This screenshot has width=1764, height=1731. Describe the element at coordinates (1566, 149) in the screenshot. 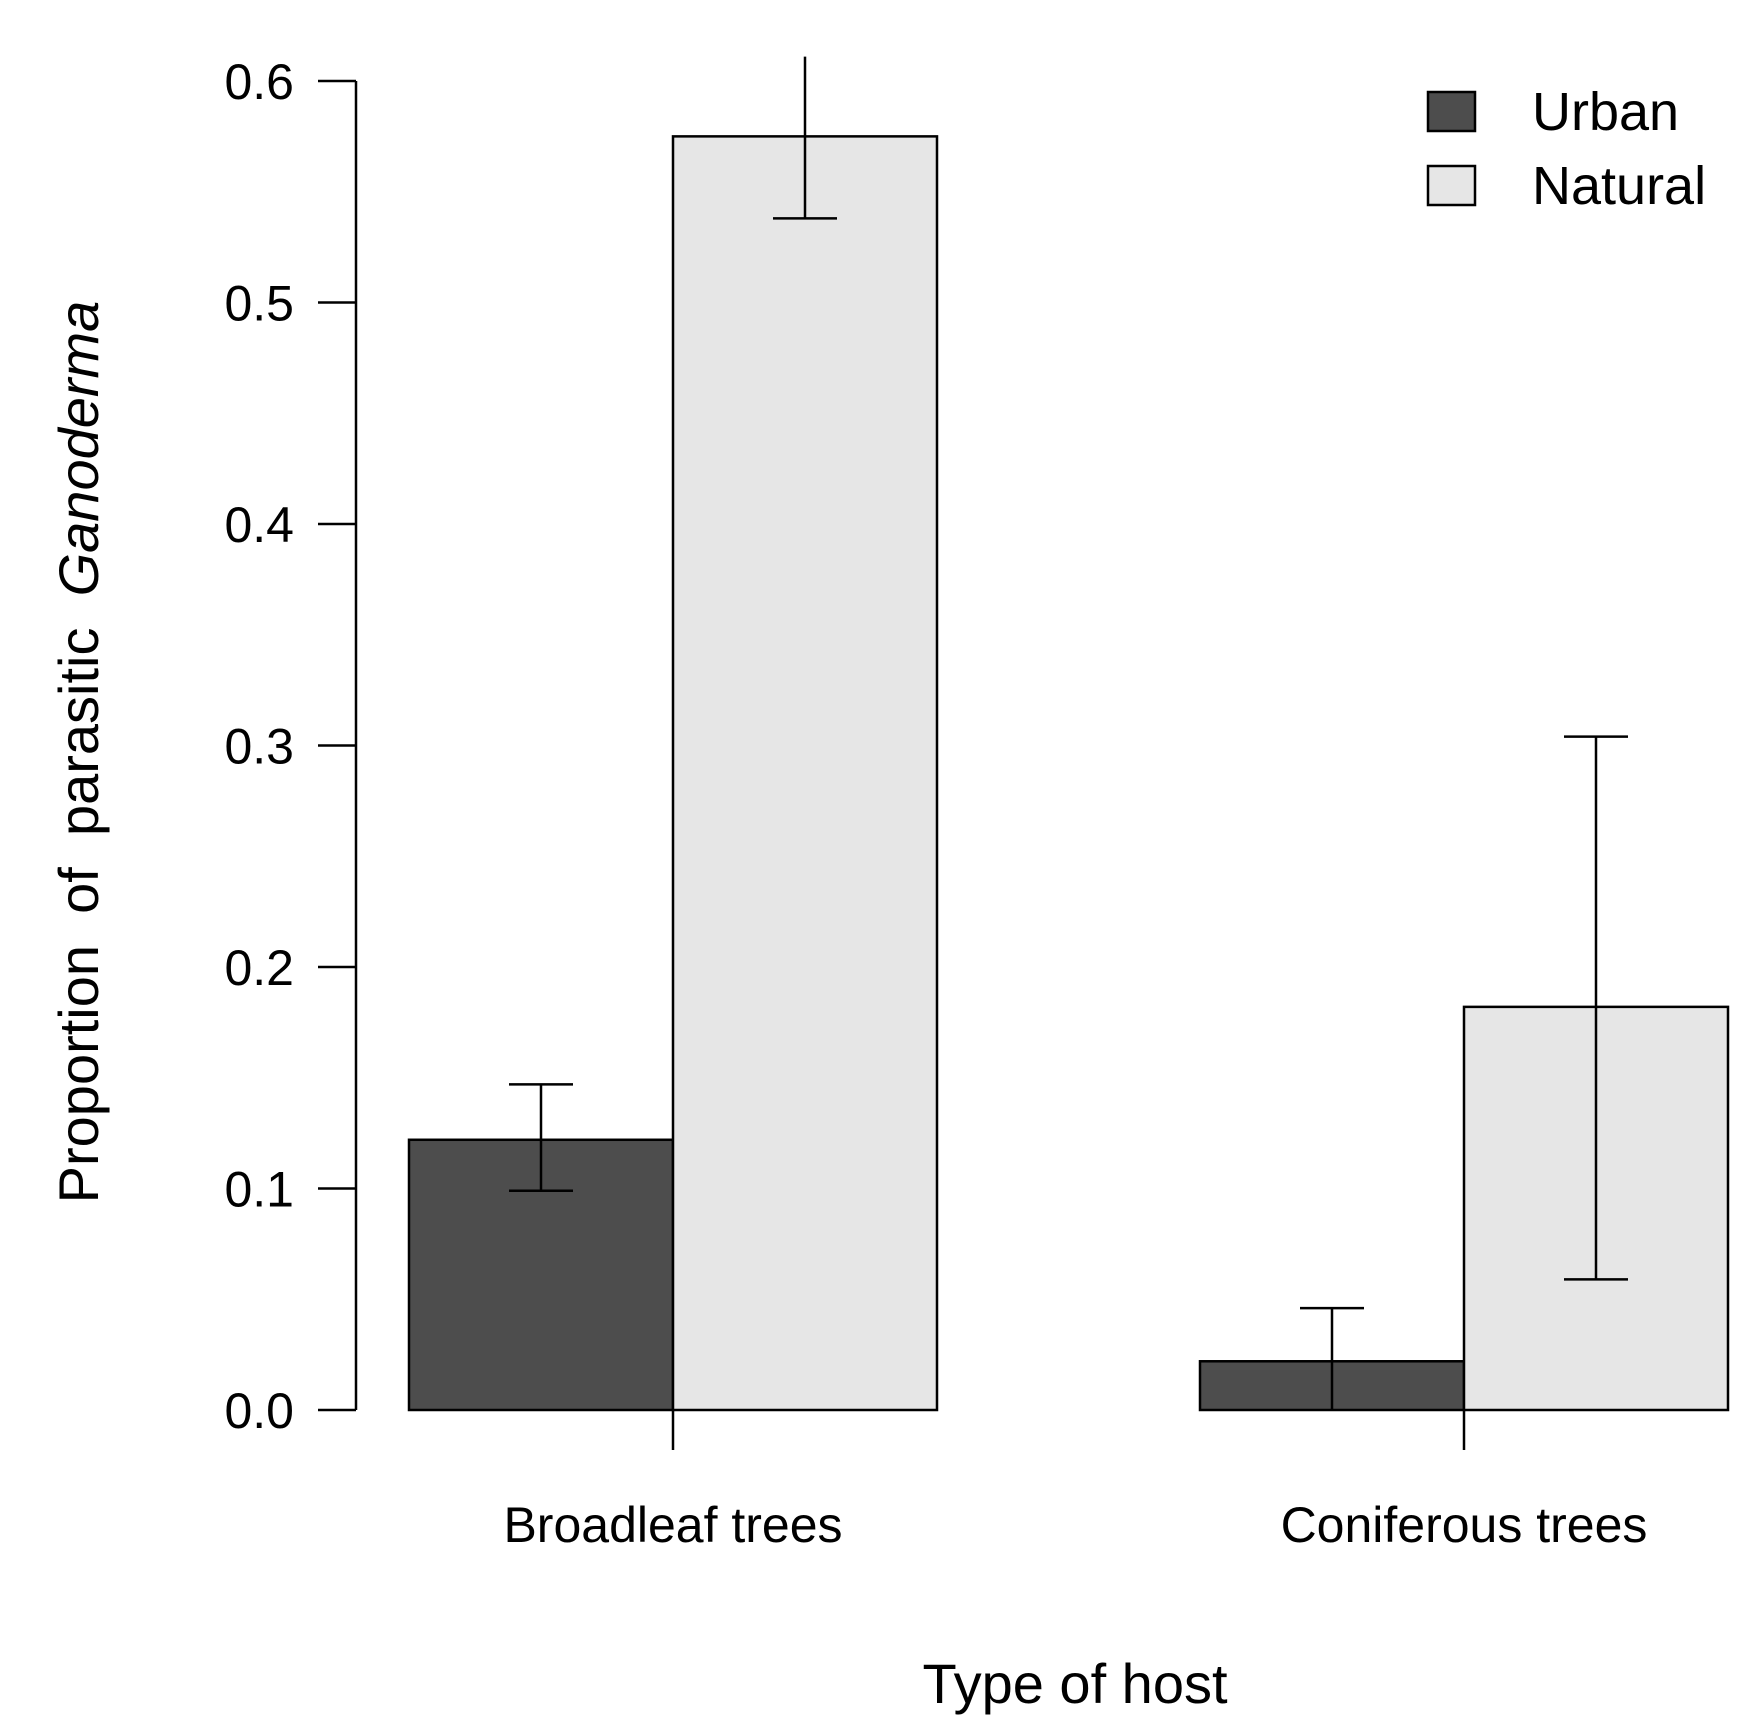

I see `legend: Urban Natural` at that location.